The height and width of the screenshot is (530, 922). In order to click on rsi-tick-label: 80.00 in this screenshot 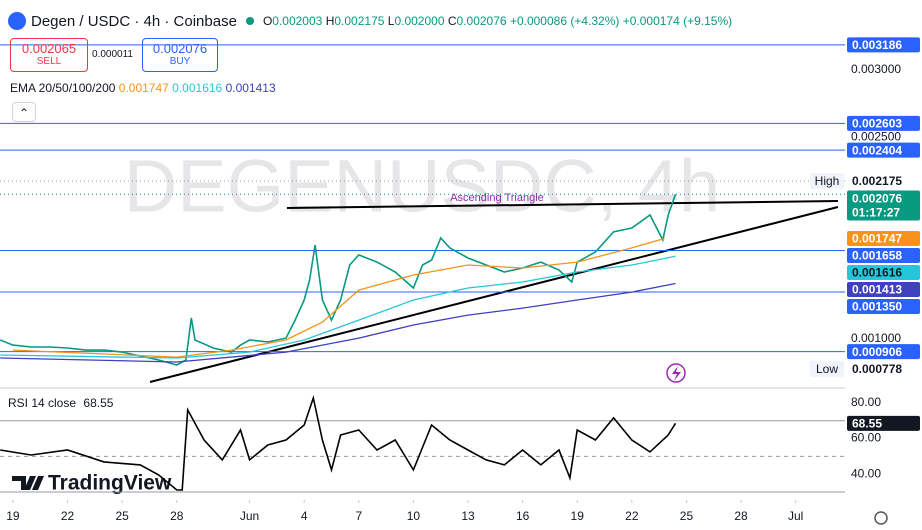, I will do `click(866, 402)`.